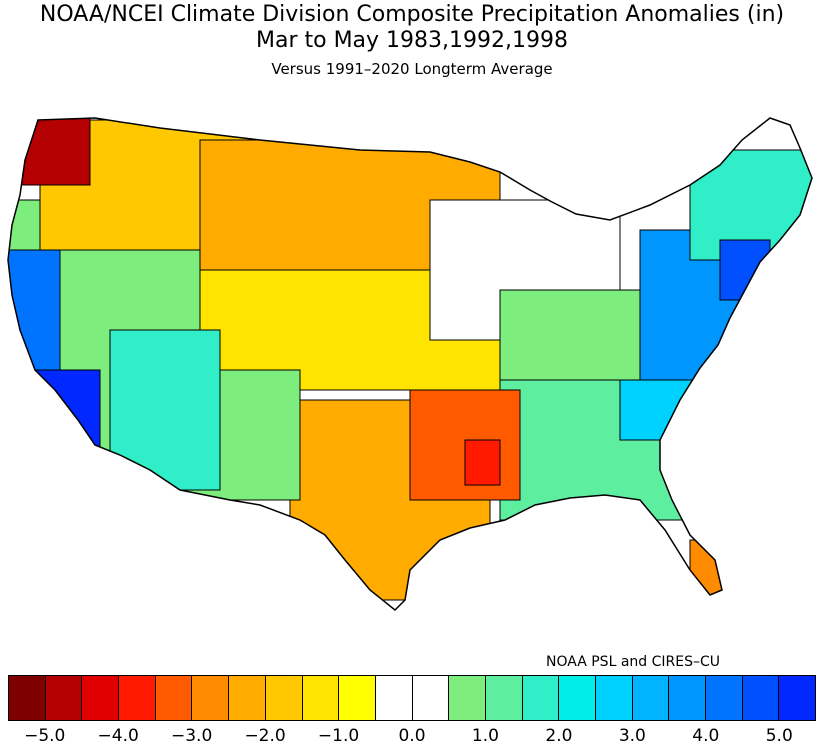 This screenshot has width=824, height=746. Describe the element at coordinates (55, 152) in the screenshot. I see `region-pacific-northwest-coast` at that location.